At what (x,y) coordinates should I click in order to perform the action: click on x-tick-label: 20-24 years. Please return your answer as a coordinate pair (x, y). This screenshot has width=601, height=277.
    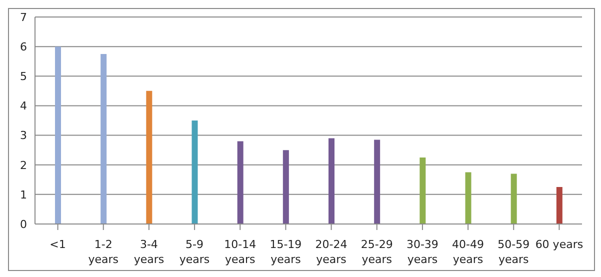
    Looking at the image, I should click on (331, 252).